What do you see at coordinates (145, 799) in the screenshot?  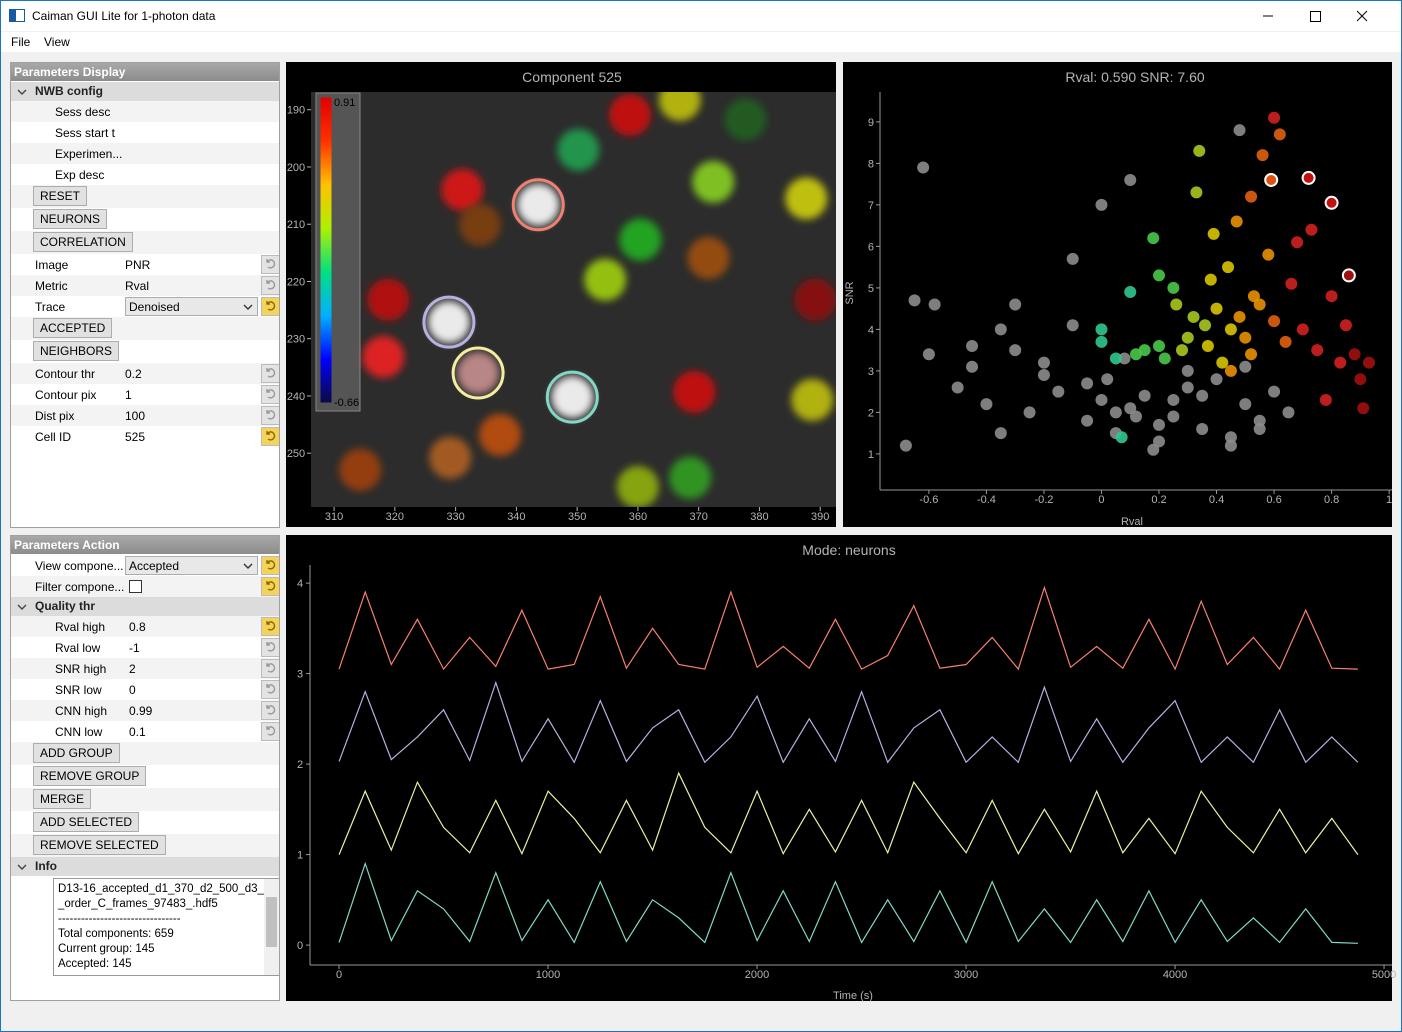 I see `button-row: MERGE` at bounding box center [145, 799].